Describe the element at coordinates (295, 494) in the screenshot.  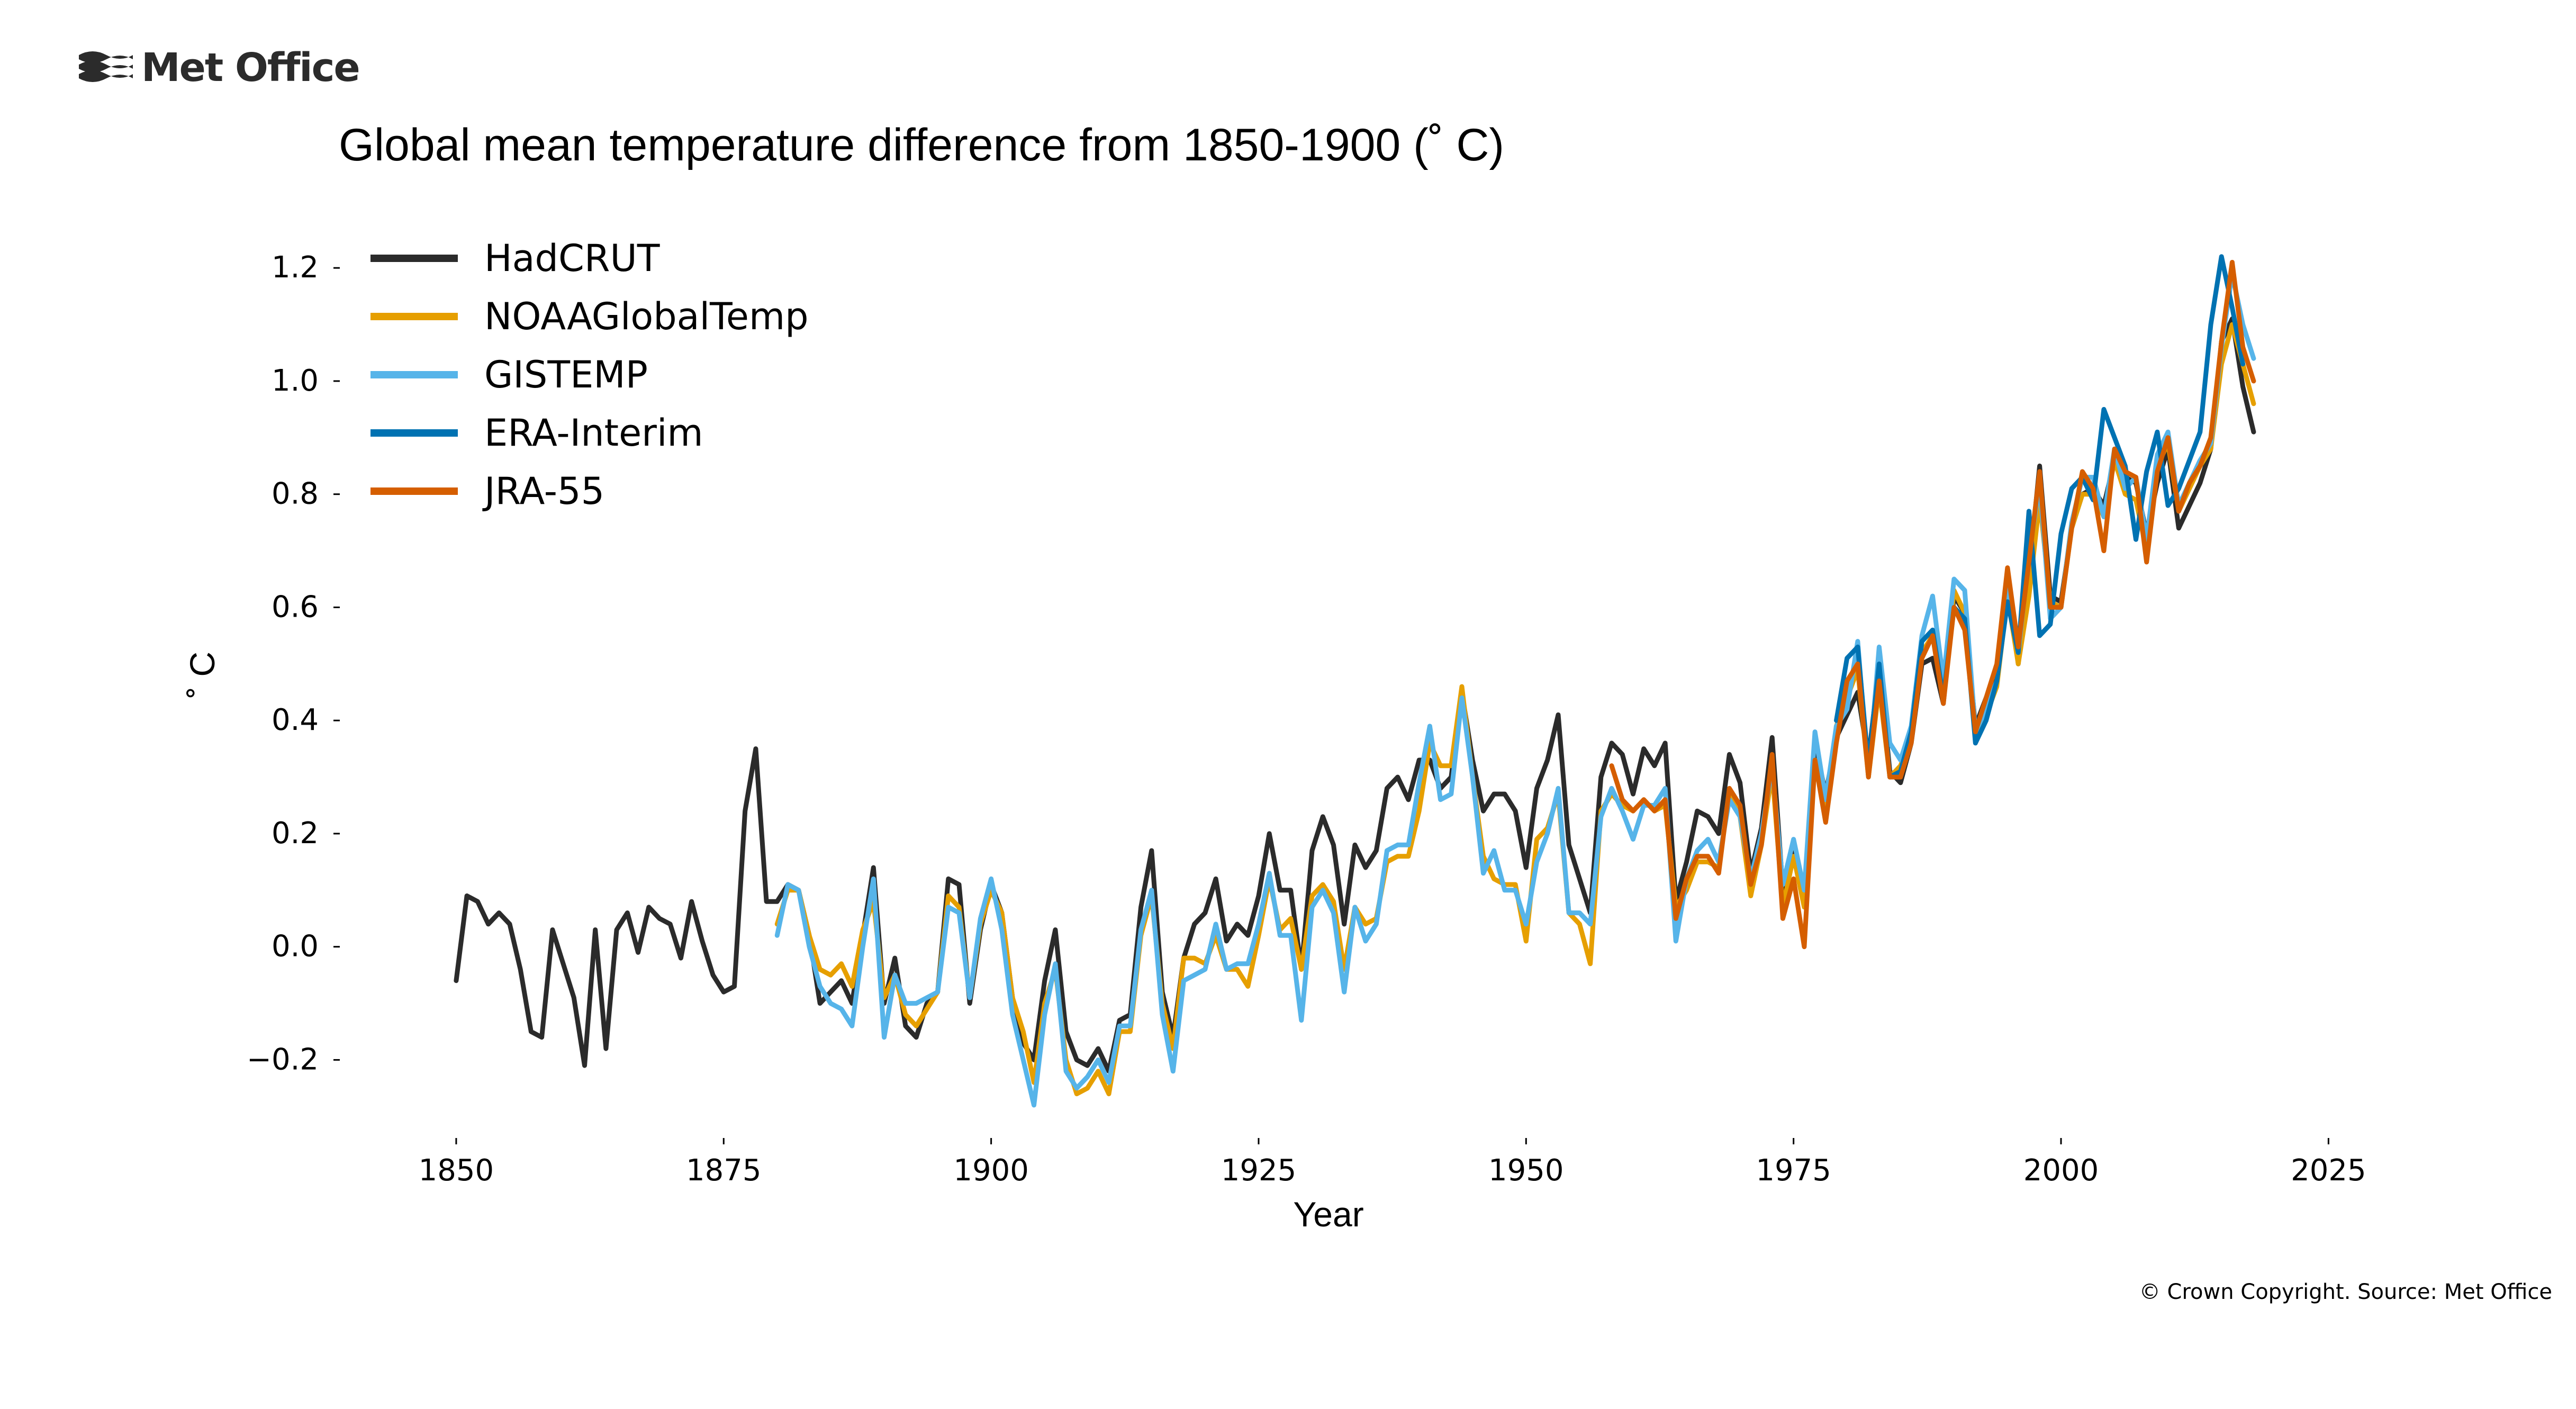
I see `y-tick-label: 0.8` at that location.